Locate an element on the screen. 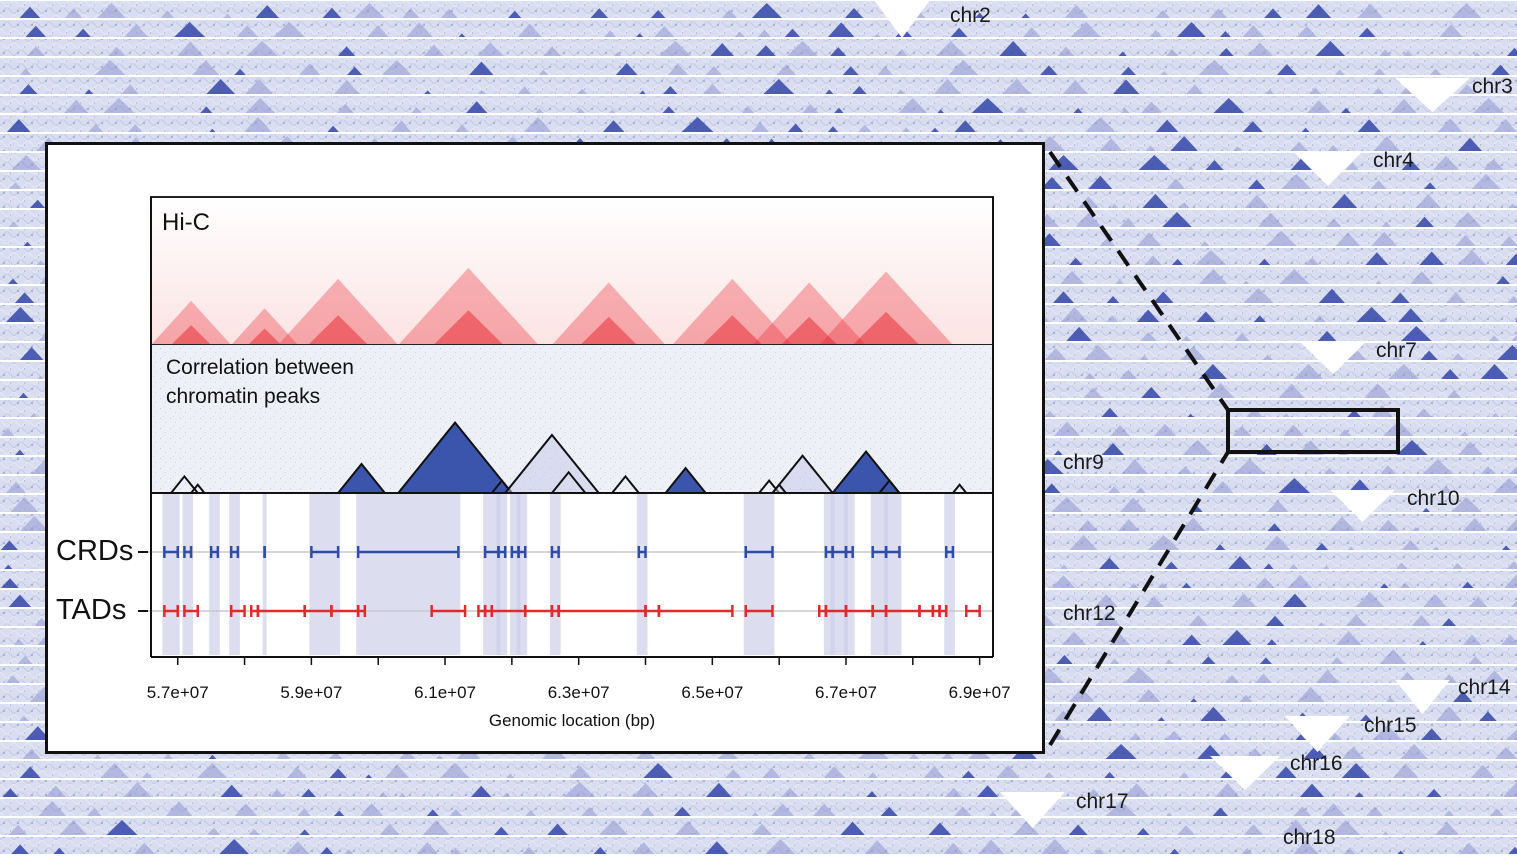 The image size is (1517, 856). hic-domain-core is located at coordinates (264, 336).